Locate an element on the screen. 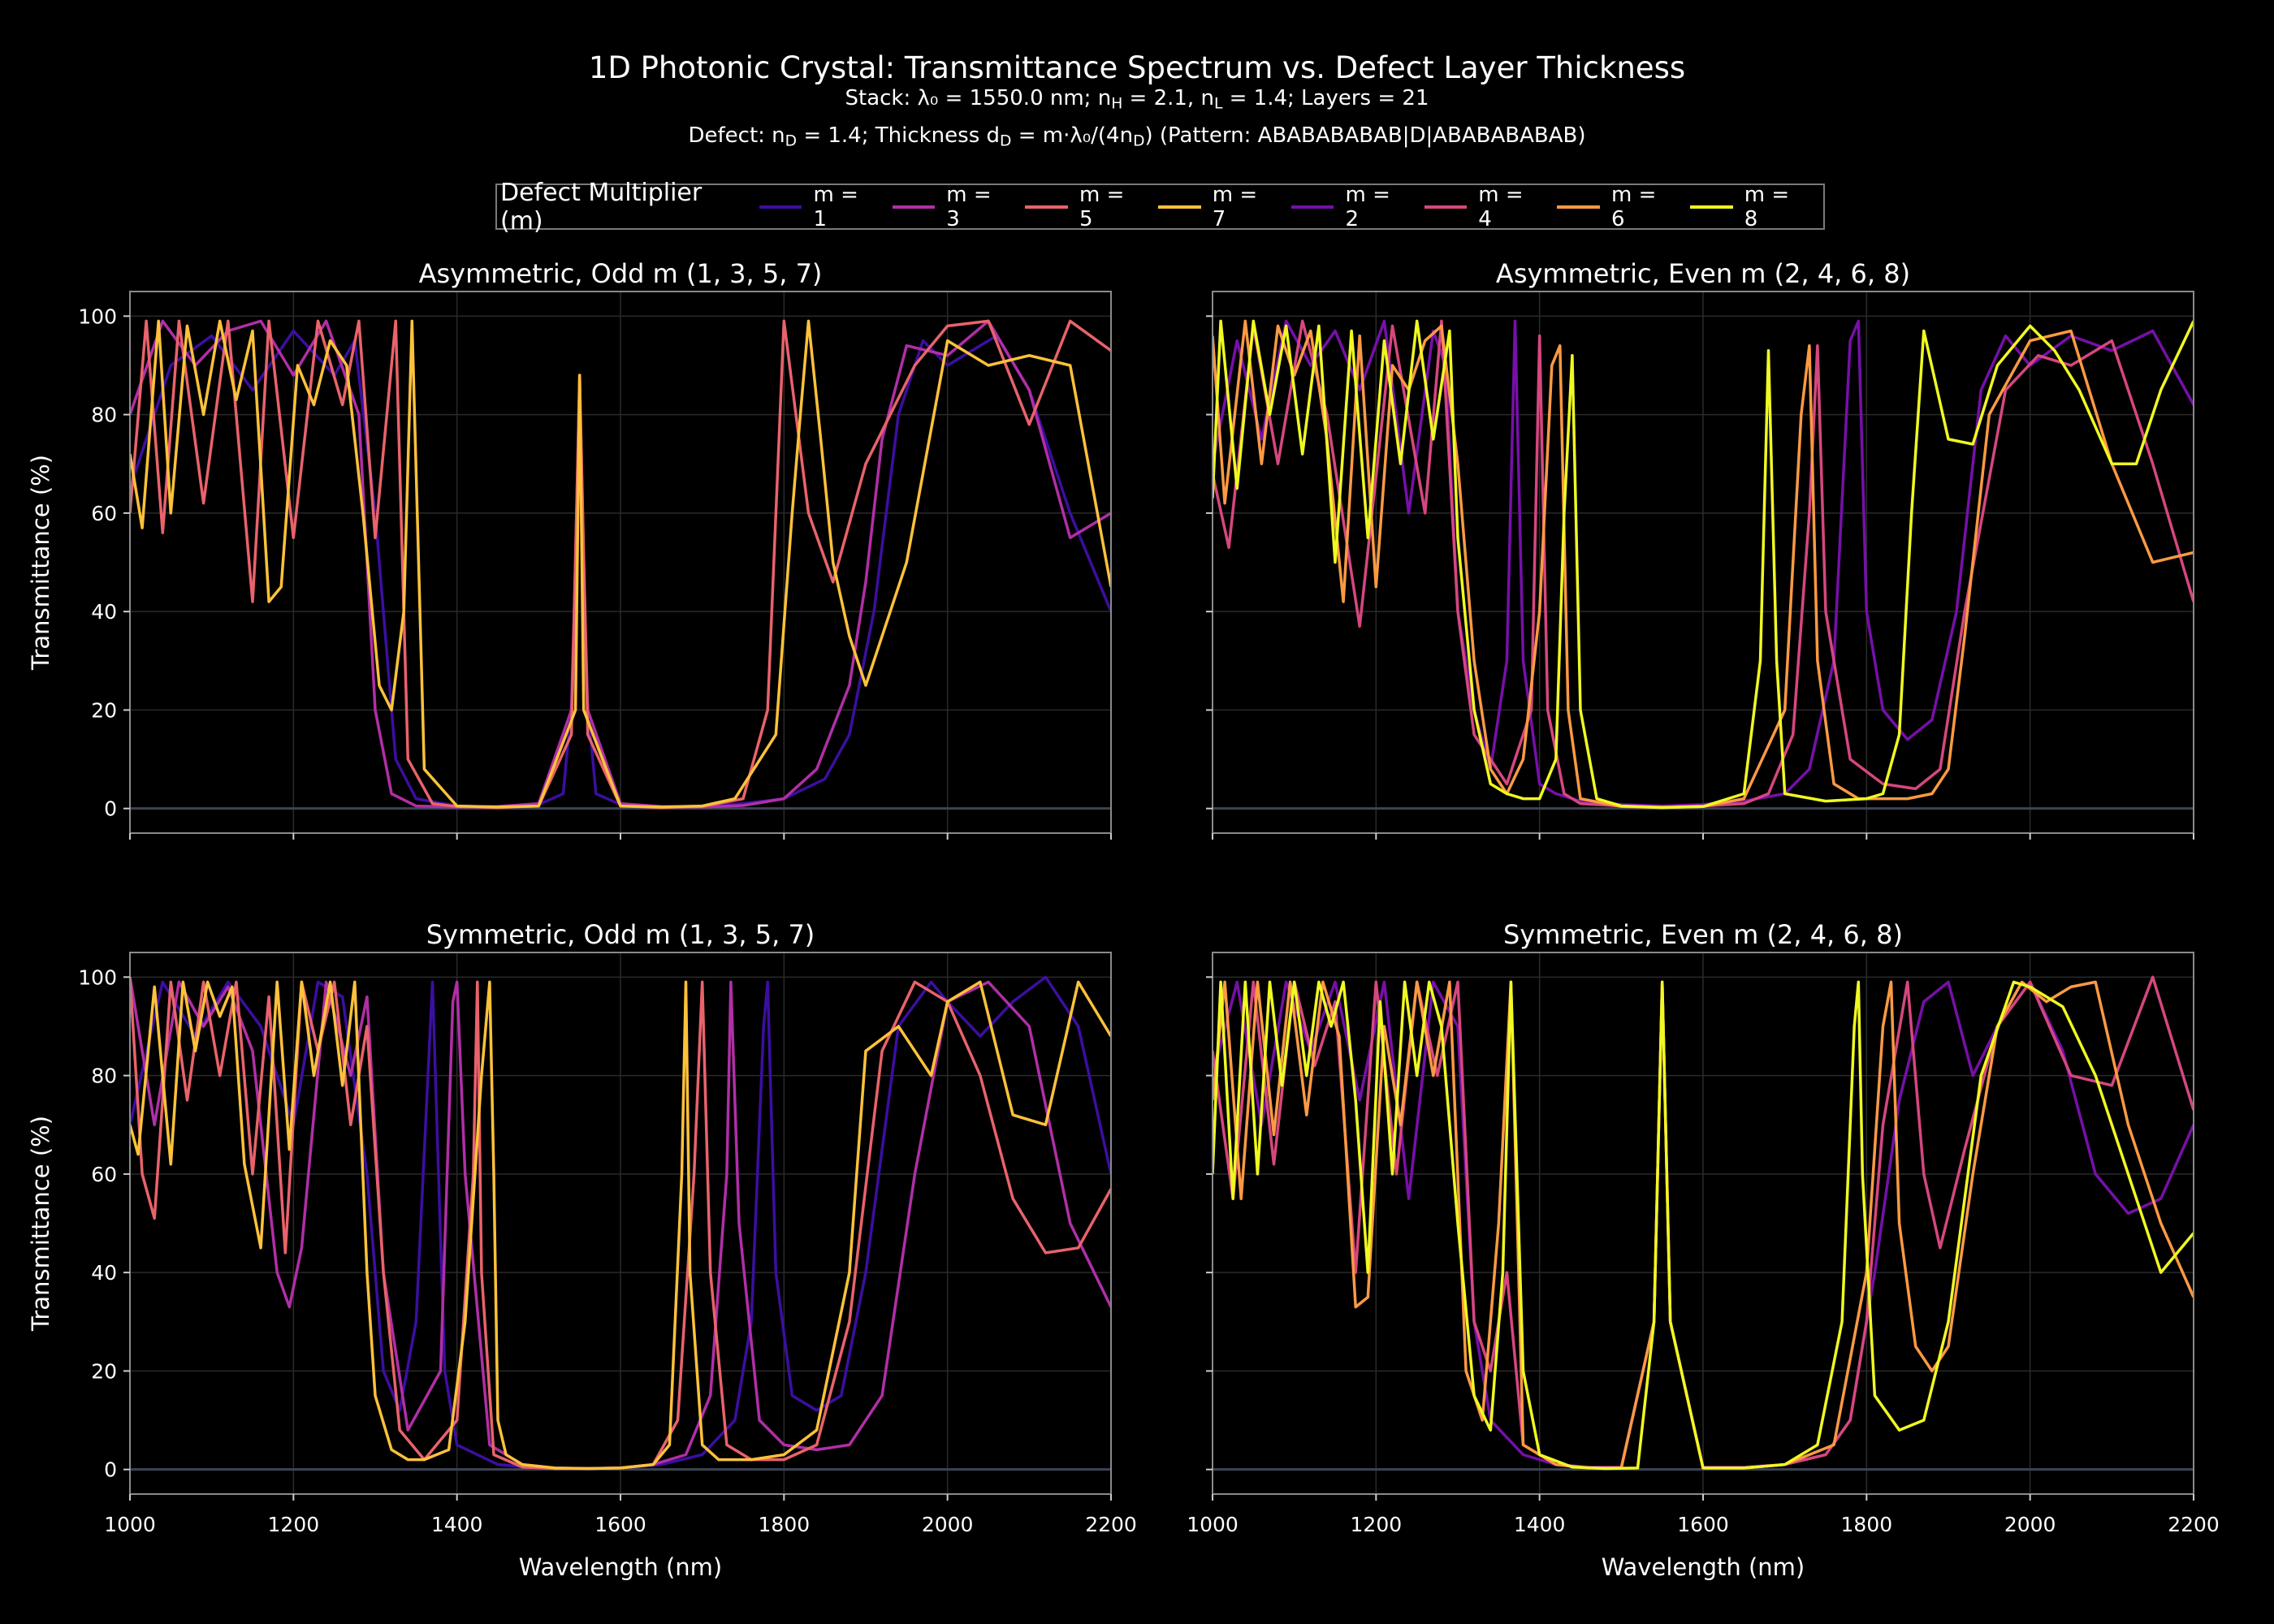  legend-label: m = 4 is located at coordinates (1501, 207).